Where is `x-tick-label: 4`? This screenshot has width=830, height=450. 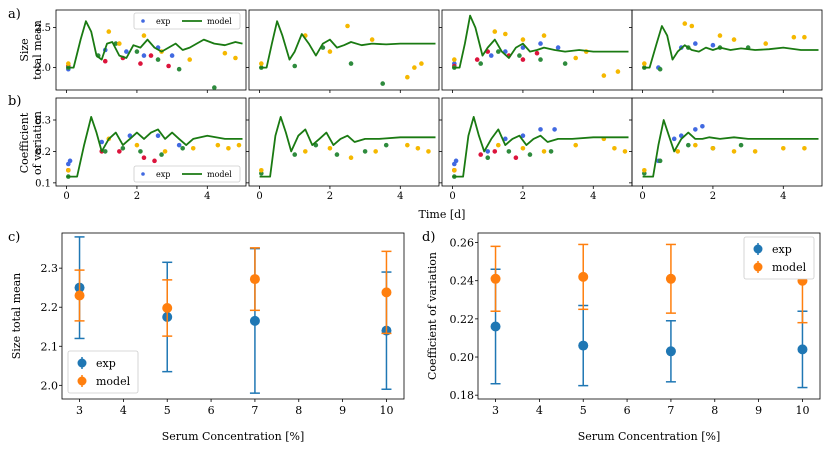 x-tick-label: 4 is located at coordinates (207, 196).